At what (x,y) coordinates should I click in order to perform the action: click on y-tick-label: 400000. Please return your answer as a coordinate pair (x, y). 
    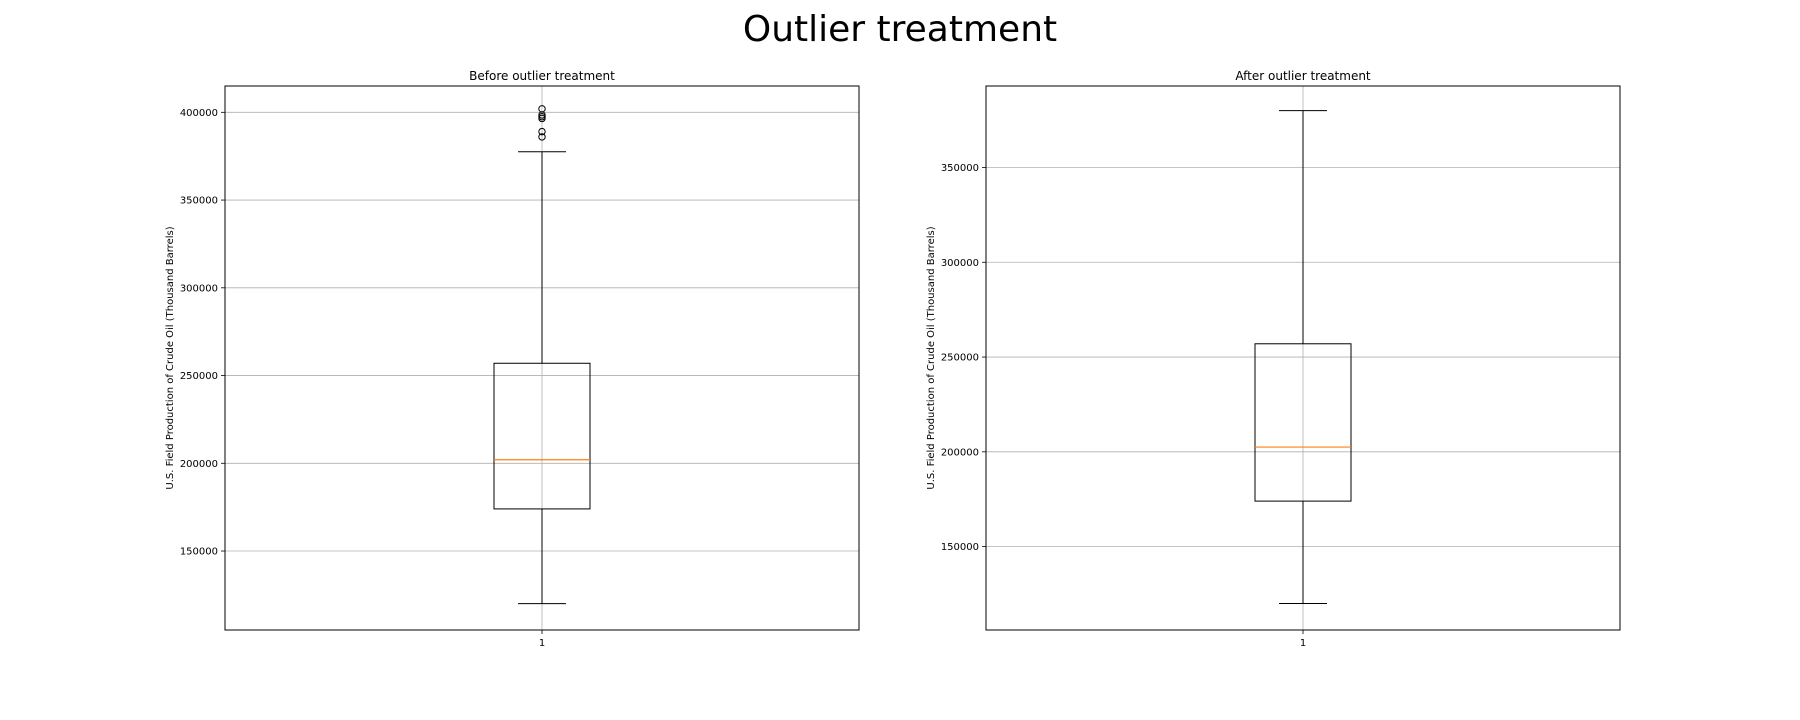
    Looking at the image, I should click on (199, 113).